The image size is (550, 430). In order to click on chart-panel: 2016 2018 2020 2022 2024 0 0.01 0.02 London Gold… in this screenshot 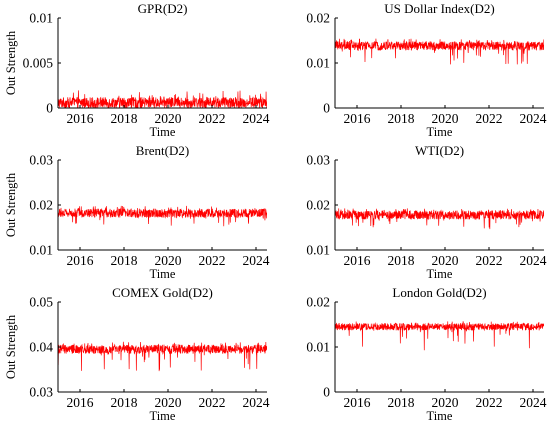, I will do `click(426, 354)`.